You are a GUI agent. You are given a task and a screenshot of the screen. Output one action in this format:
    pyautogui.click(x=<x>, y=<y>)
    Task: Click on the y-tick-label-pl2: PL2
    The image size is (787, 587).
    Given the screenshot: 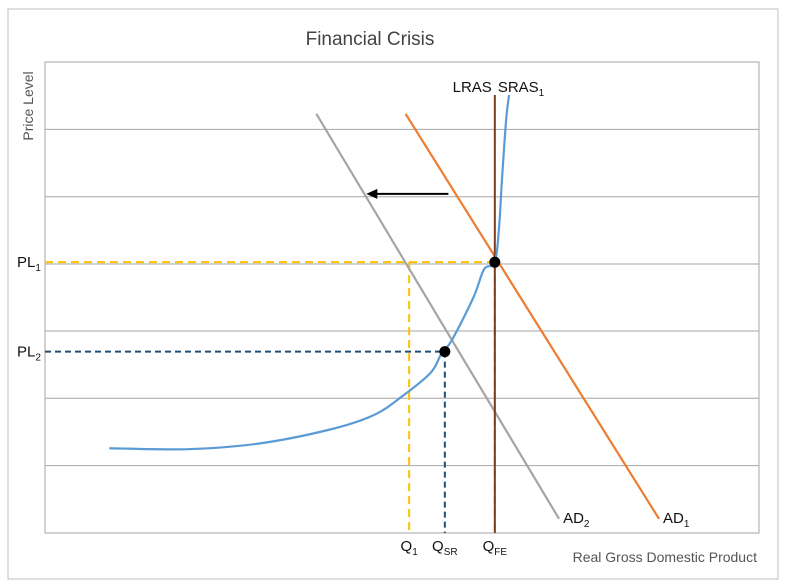 What is the action you would take?
    pyautogui.click(x=29, y=354)
    